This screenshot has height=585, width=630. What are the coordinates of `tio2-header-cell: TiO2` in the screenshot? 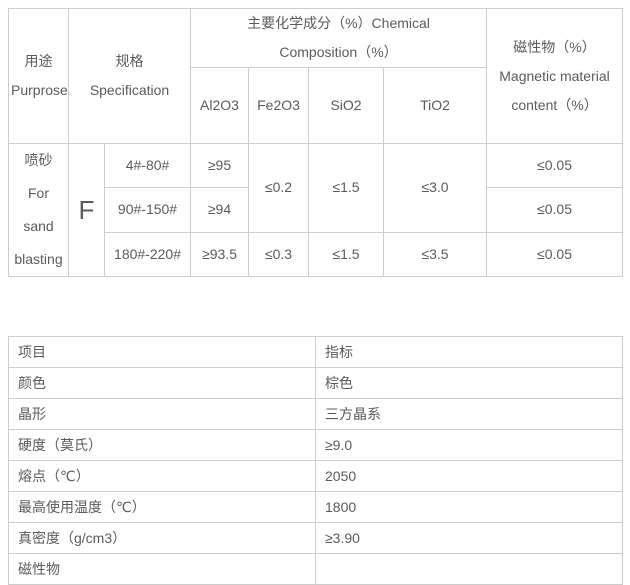 It's located at (435, 105).